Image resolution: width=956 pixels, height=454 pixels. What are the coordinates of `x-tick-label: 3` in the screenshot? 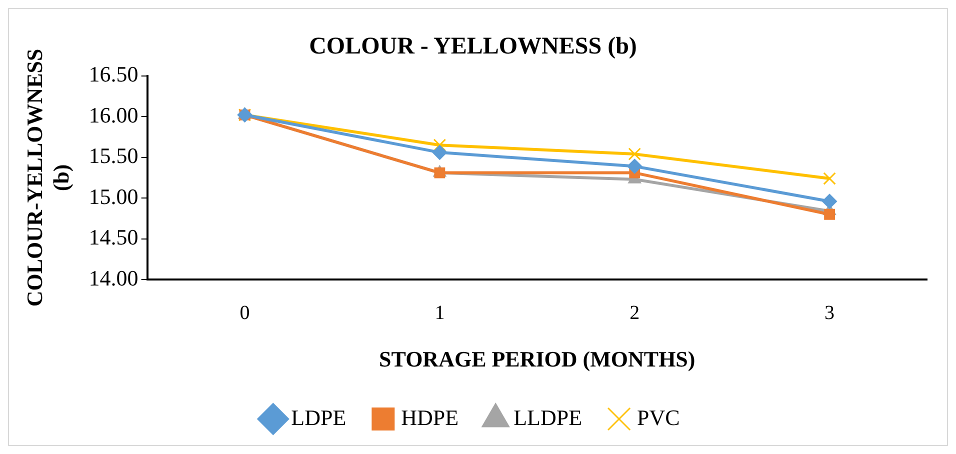 It's located at (829, 313).